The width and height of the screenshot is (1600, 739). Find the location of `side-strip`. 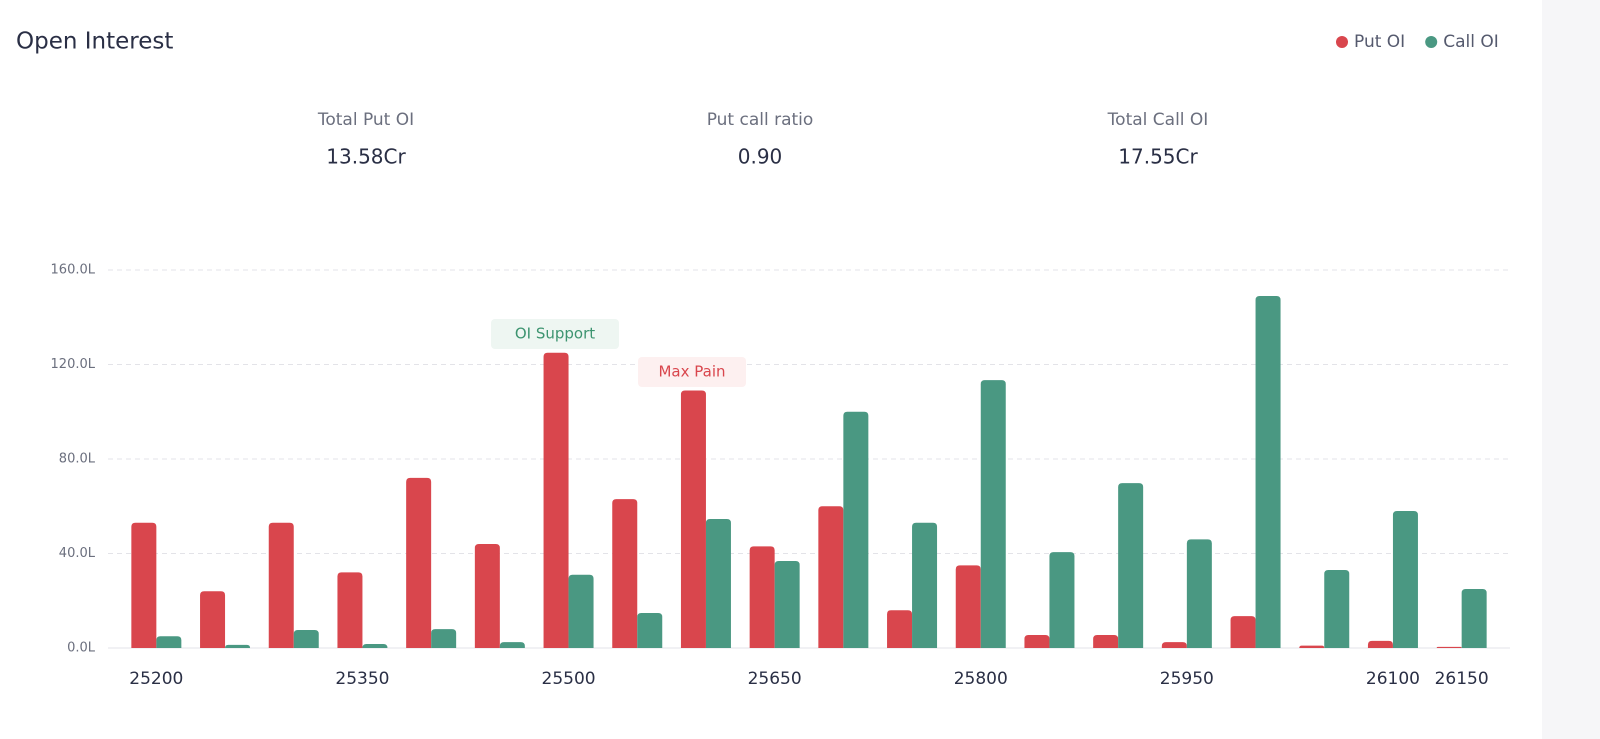

side-strip is located at coordinates (1571, 369).